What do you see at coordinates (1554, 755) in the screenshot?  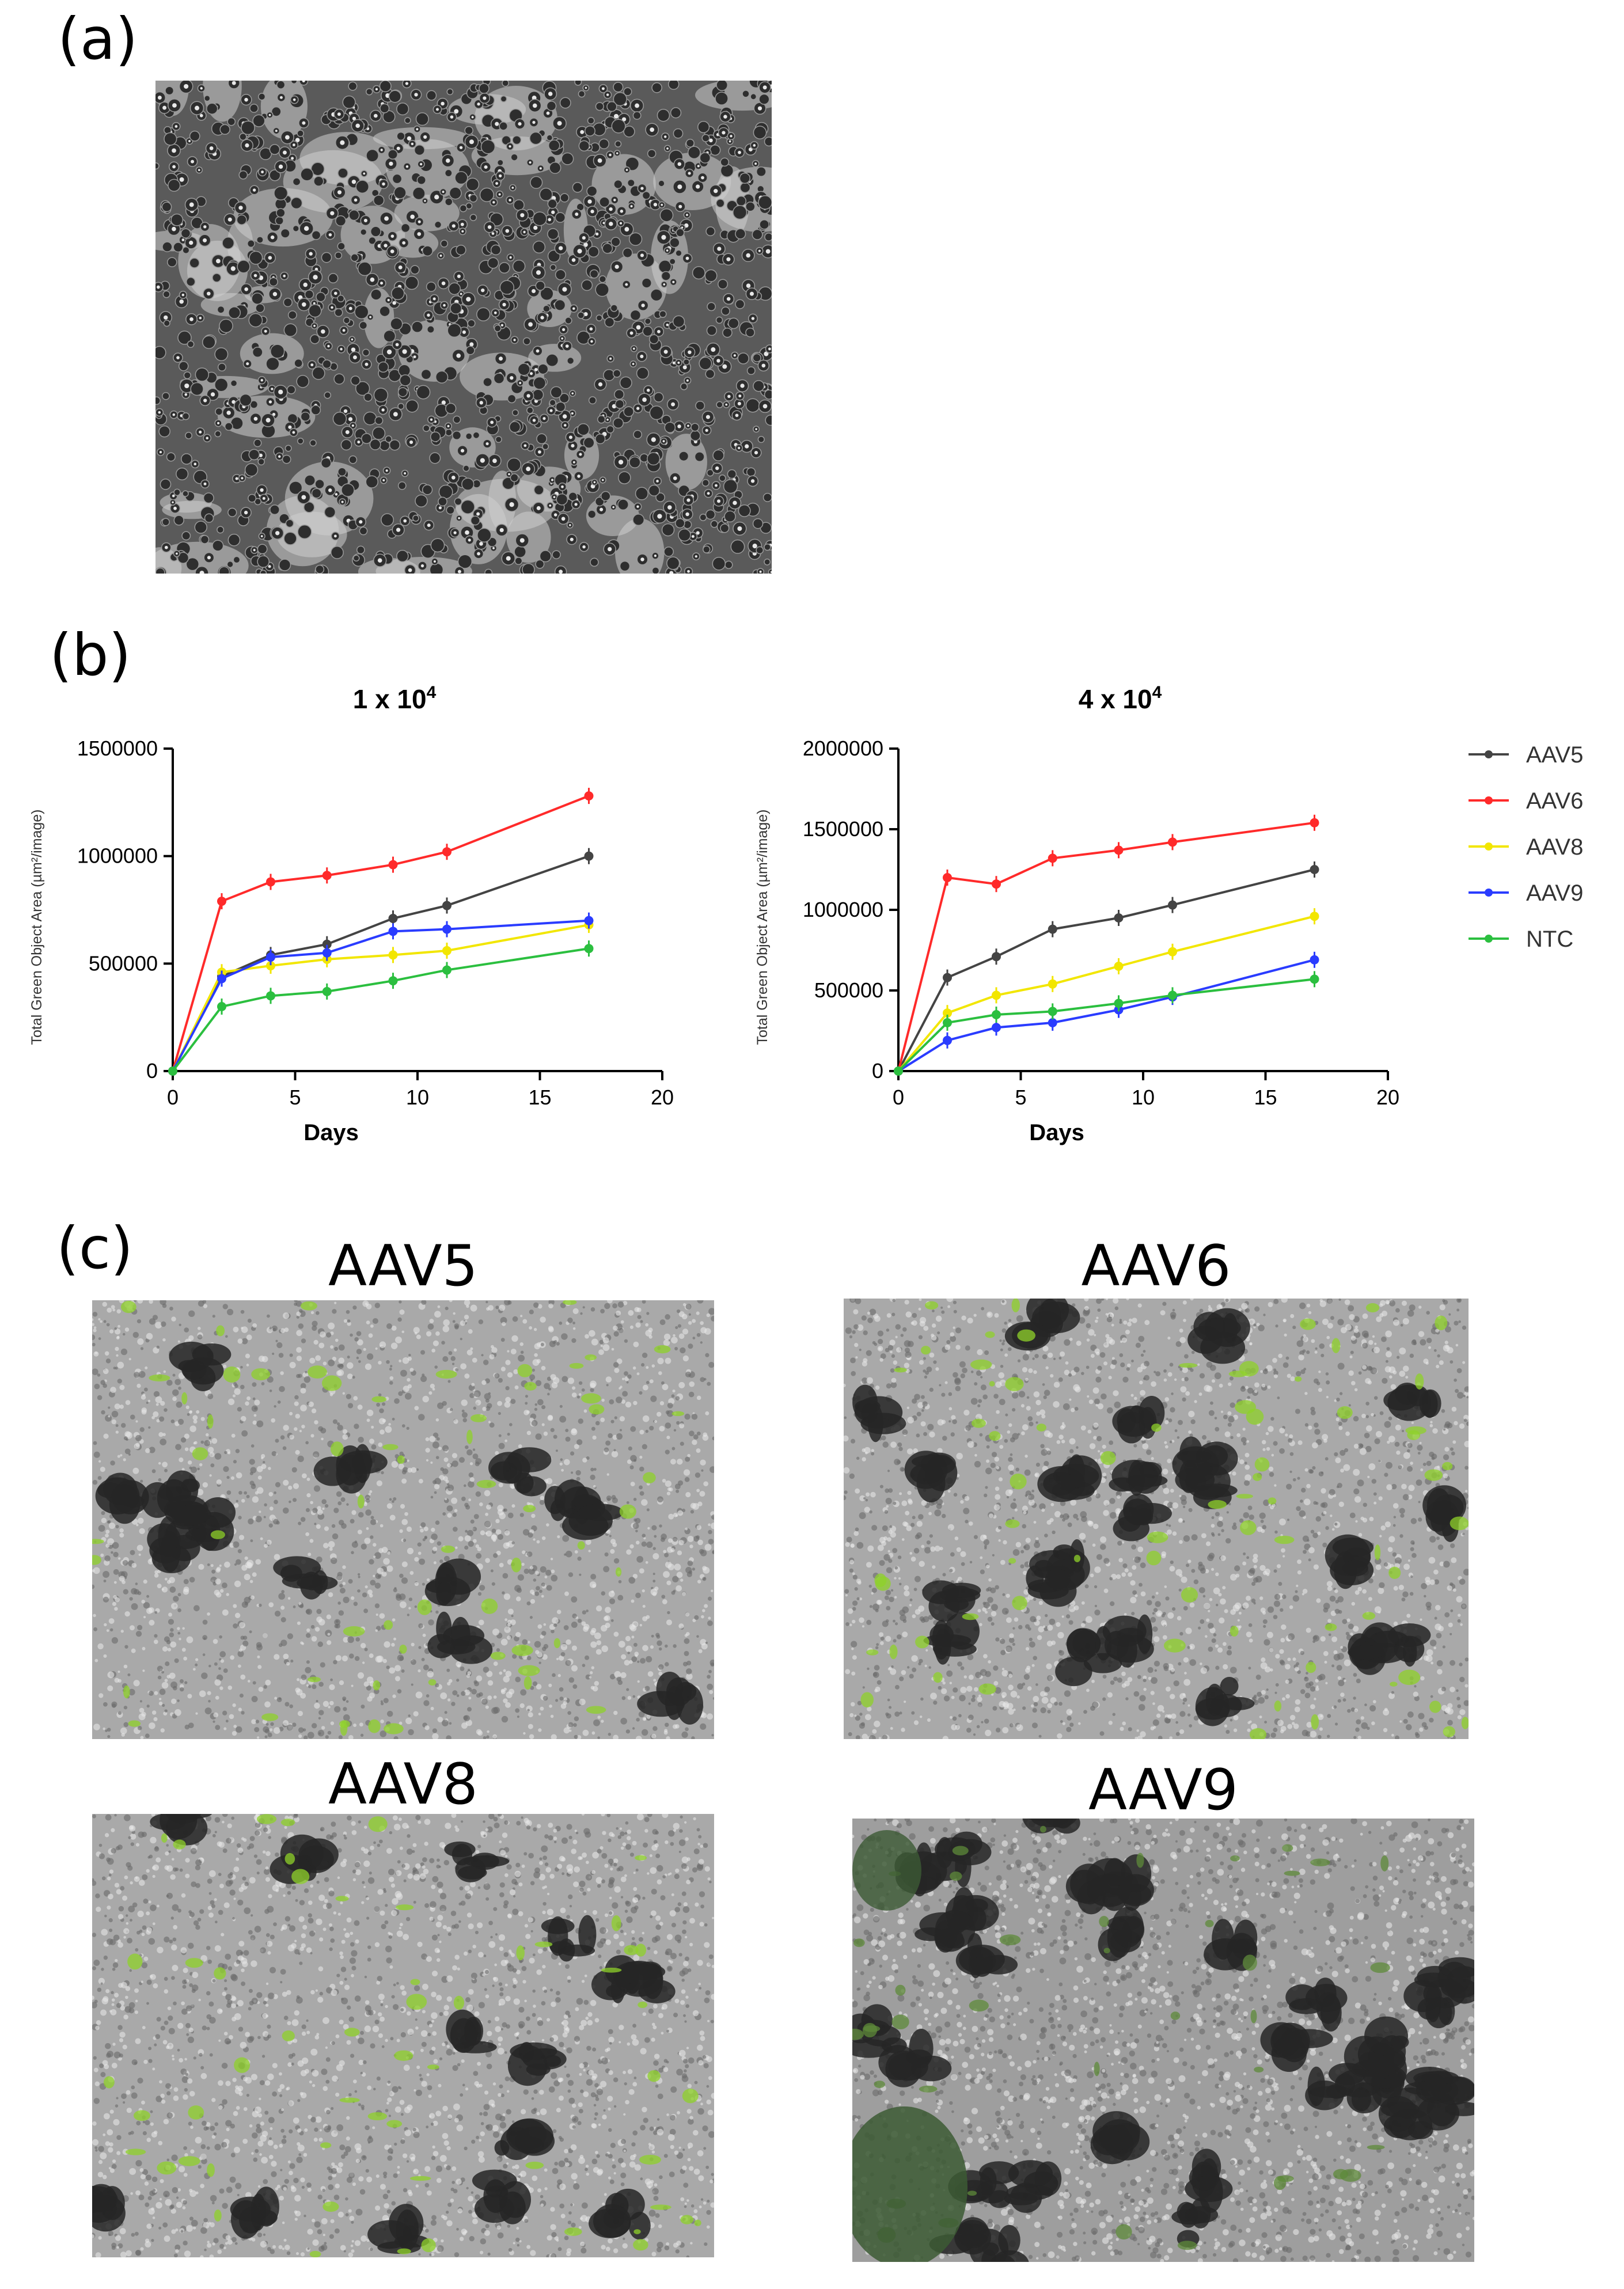 I see `legend-item-aav5: AAV5` at bounding box center [1554, 755].